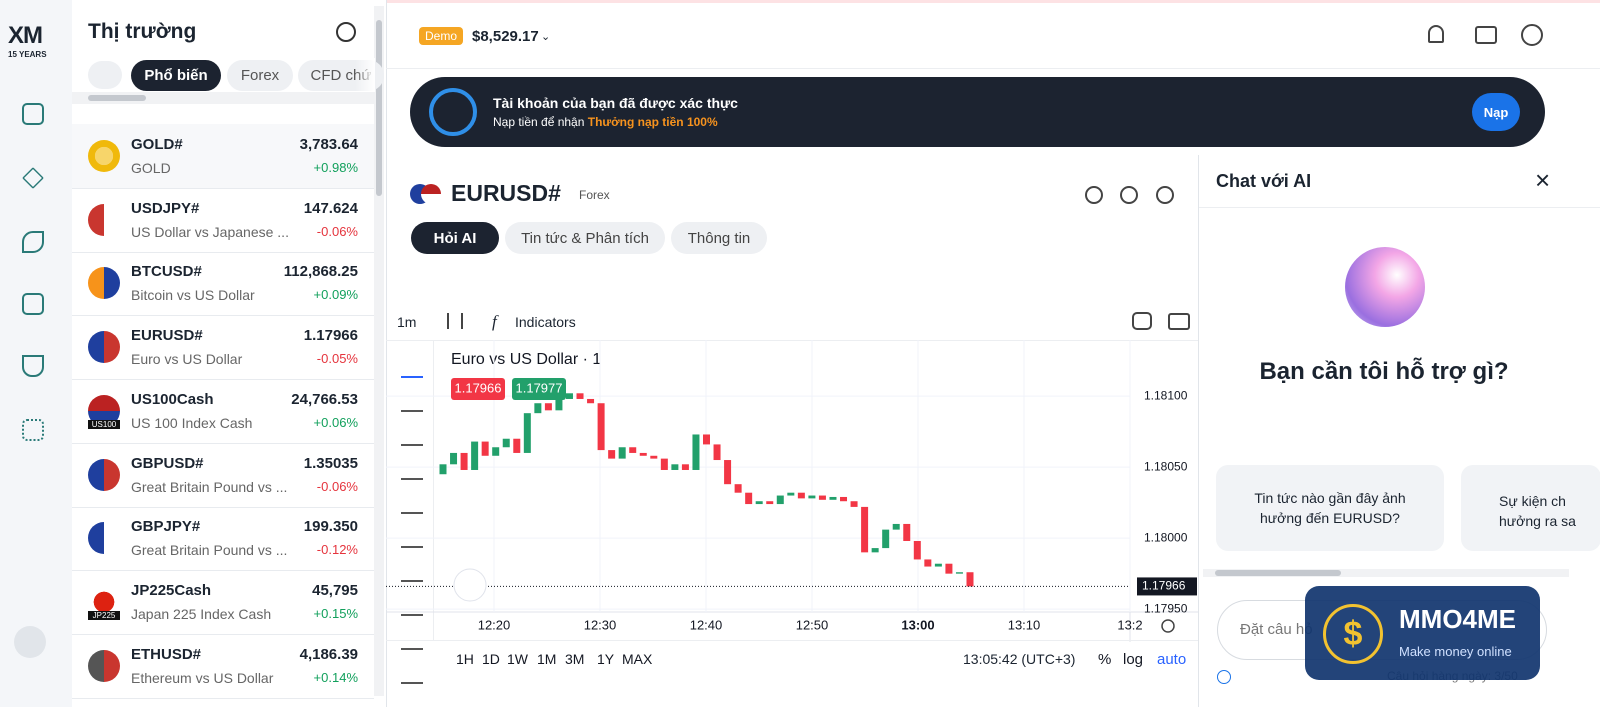 This screenshot has height=707, width=1600. I want to click on indicators-button: Indicators, so click(545, 322).